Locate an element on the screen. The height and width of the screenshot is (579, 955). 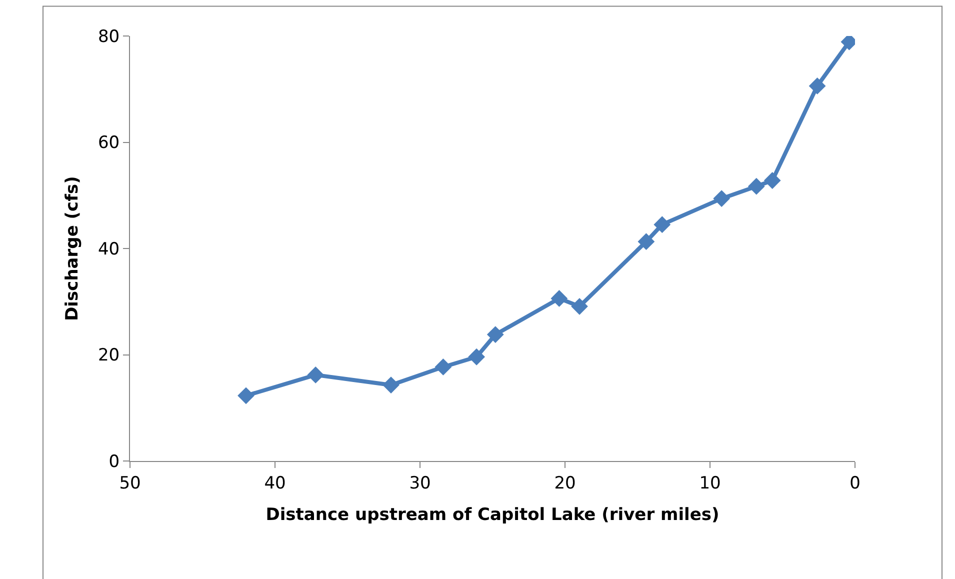
x-tick-label: 0 is located at coordinates (855, 483).